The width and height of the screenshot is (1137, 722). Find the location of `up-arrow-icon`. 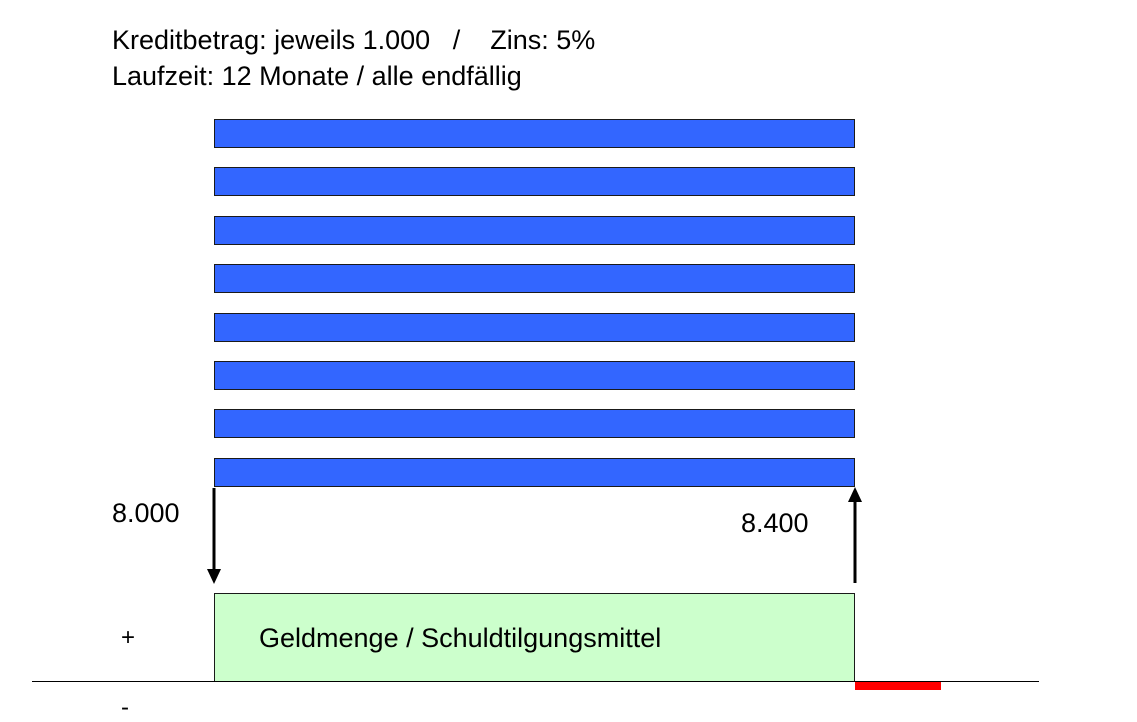

up-arrow-icon is located at coordinates (855, 535).